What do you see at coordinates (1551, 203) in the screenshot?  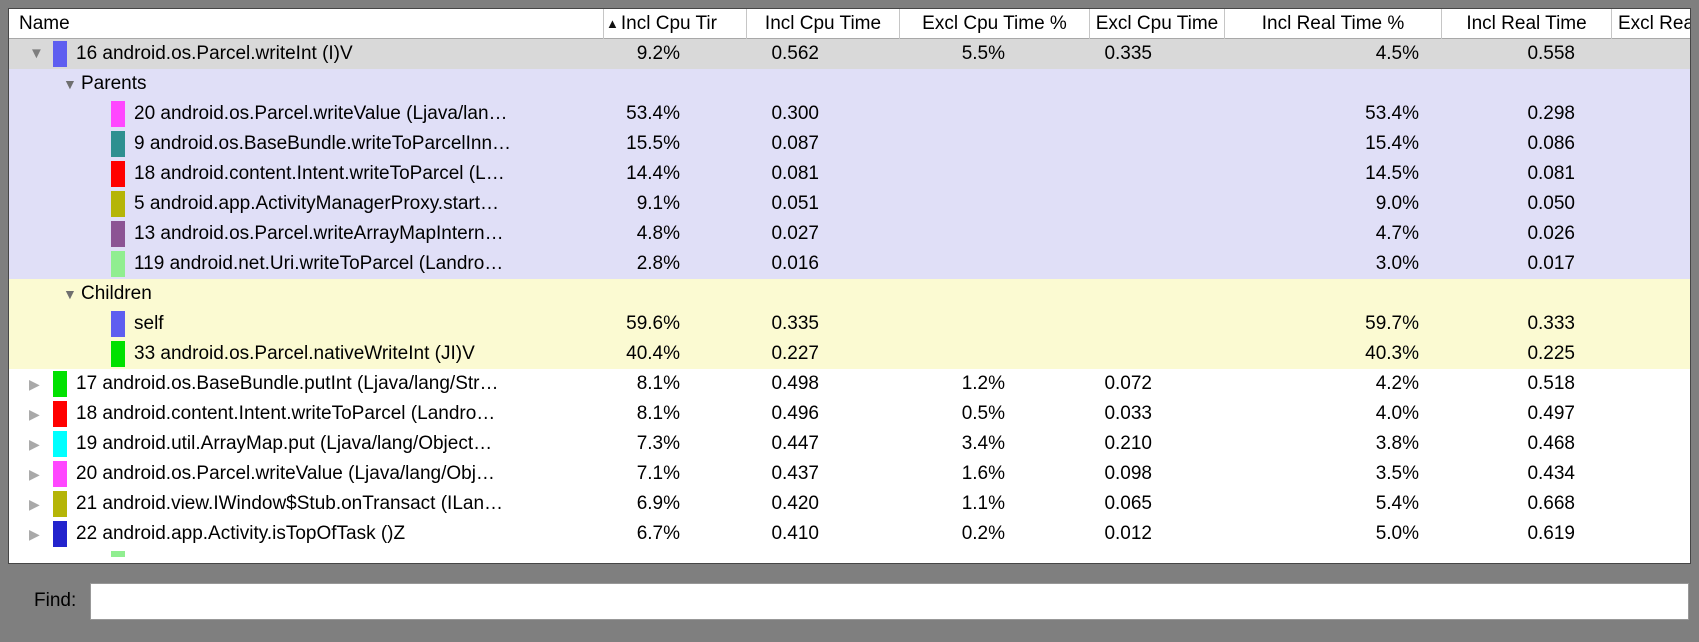 I see `incl-real-time-value: 0.050` at bounding box center [1551, 203].